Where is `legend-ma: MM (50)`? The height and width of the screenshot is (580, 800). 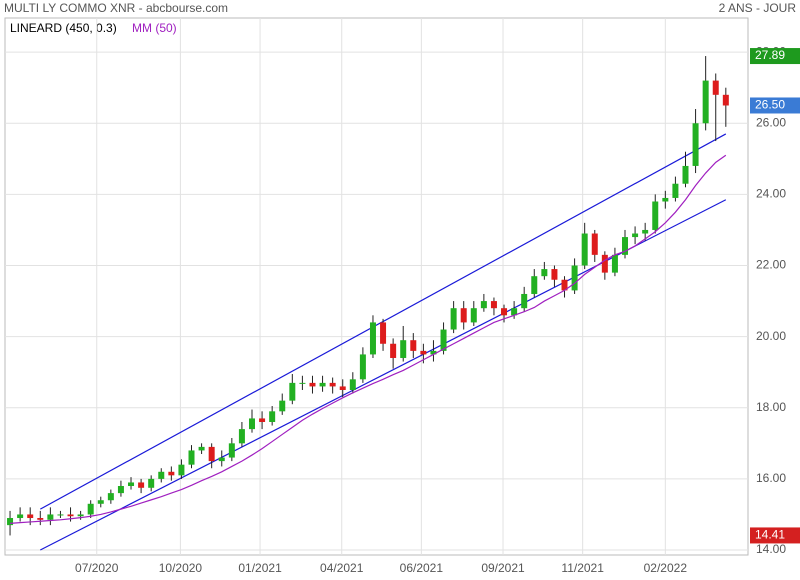 legend-ma: MM (50) is located at coordinates (154, 28).